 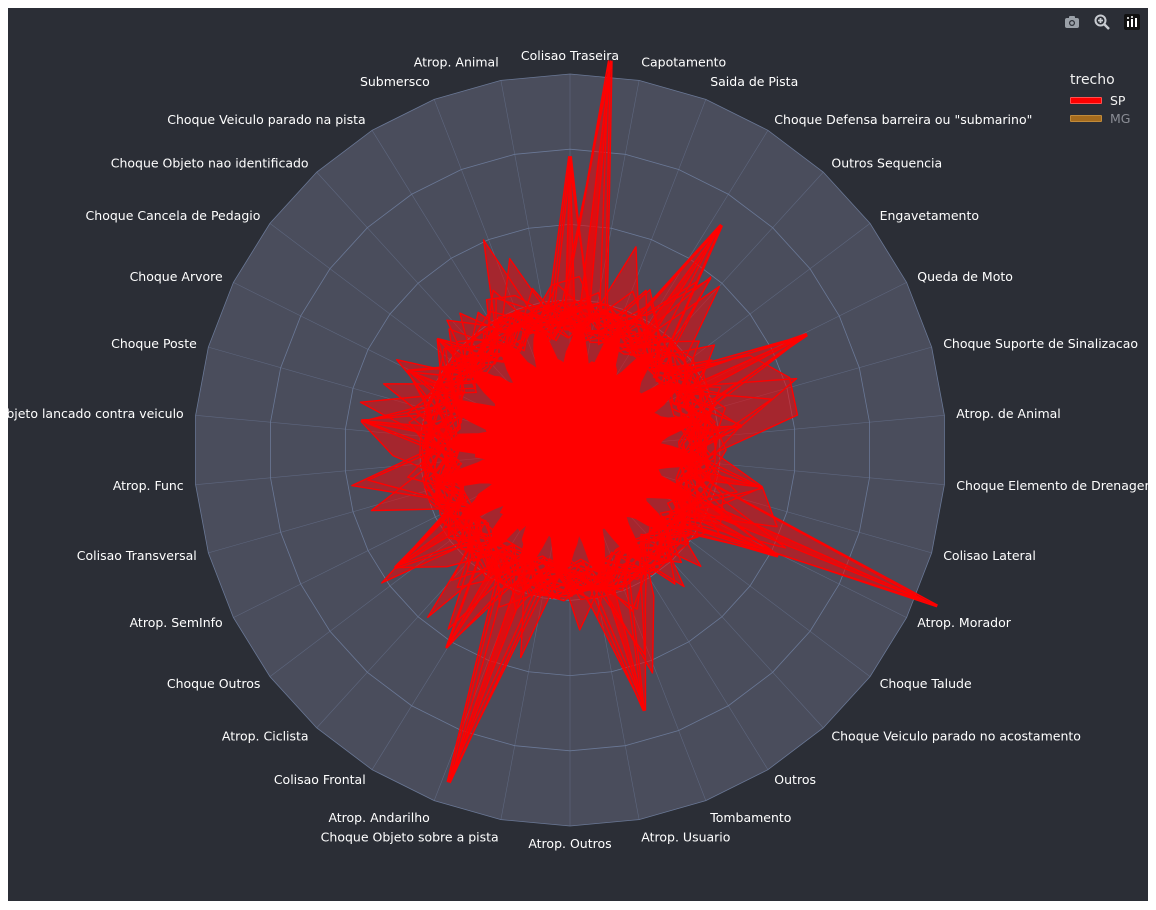 What do you see at coordinates (148, 485) in the screenshot?
I see `category-label: Atrop. Func` at bounding box center [148, 485].